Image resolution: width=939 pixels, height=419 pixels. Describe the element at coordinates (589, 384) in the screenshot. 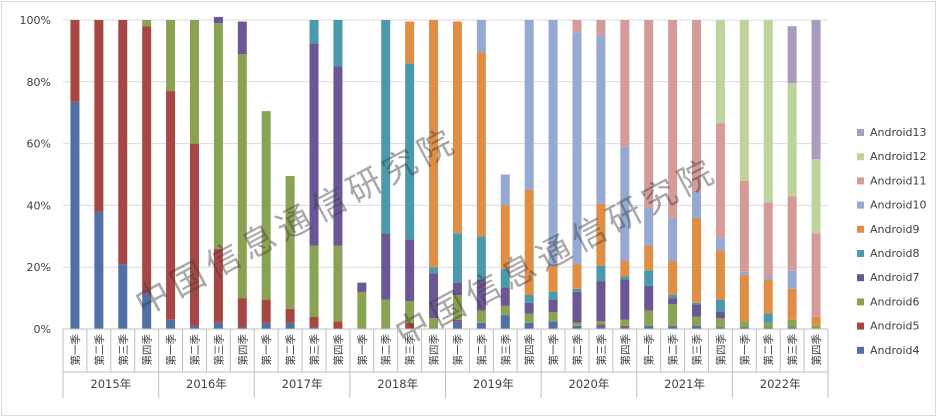

I see `year-label: 2020年` at that location.